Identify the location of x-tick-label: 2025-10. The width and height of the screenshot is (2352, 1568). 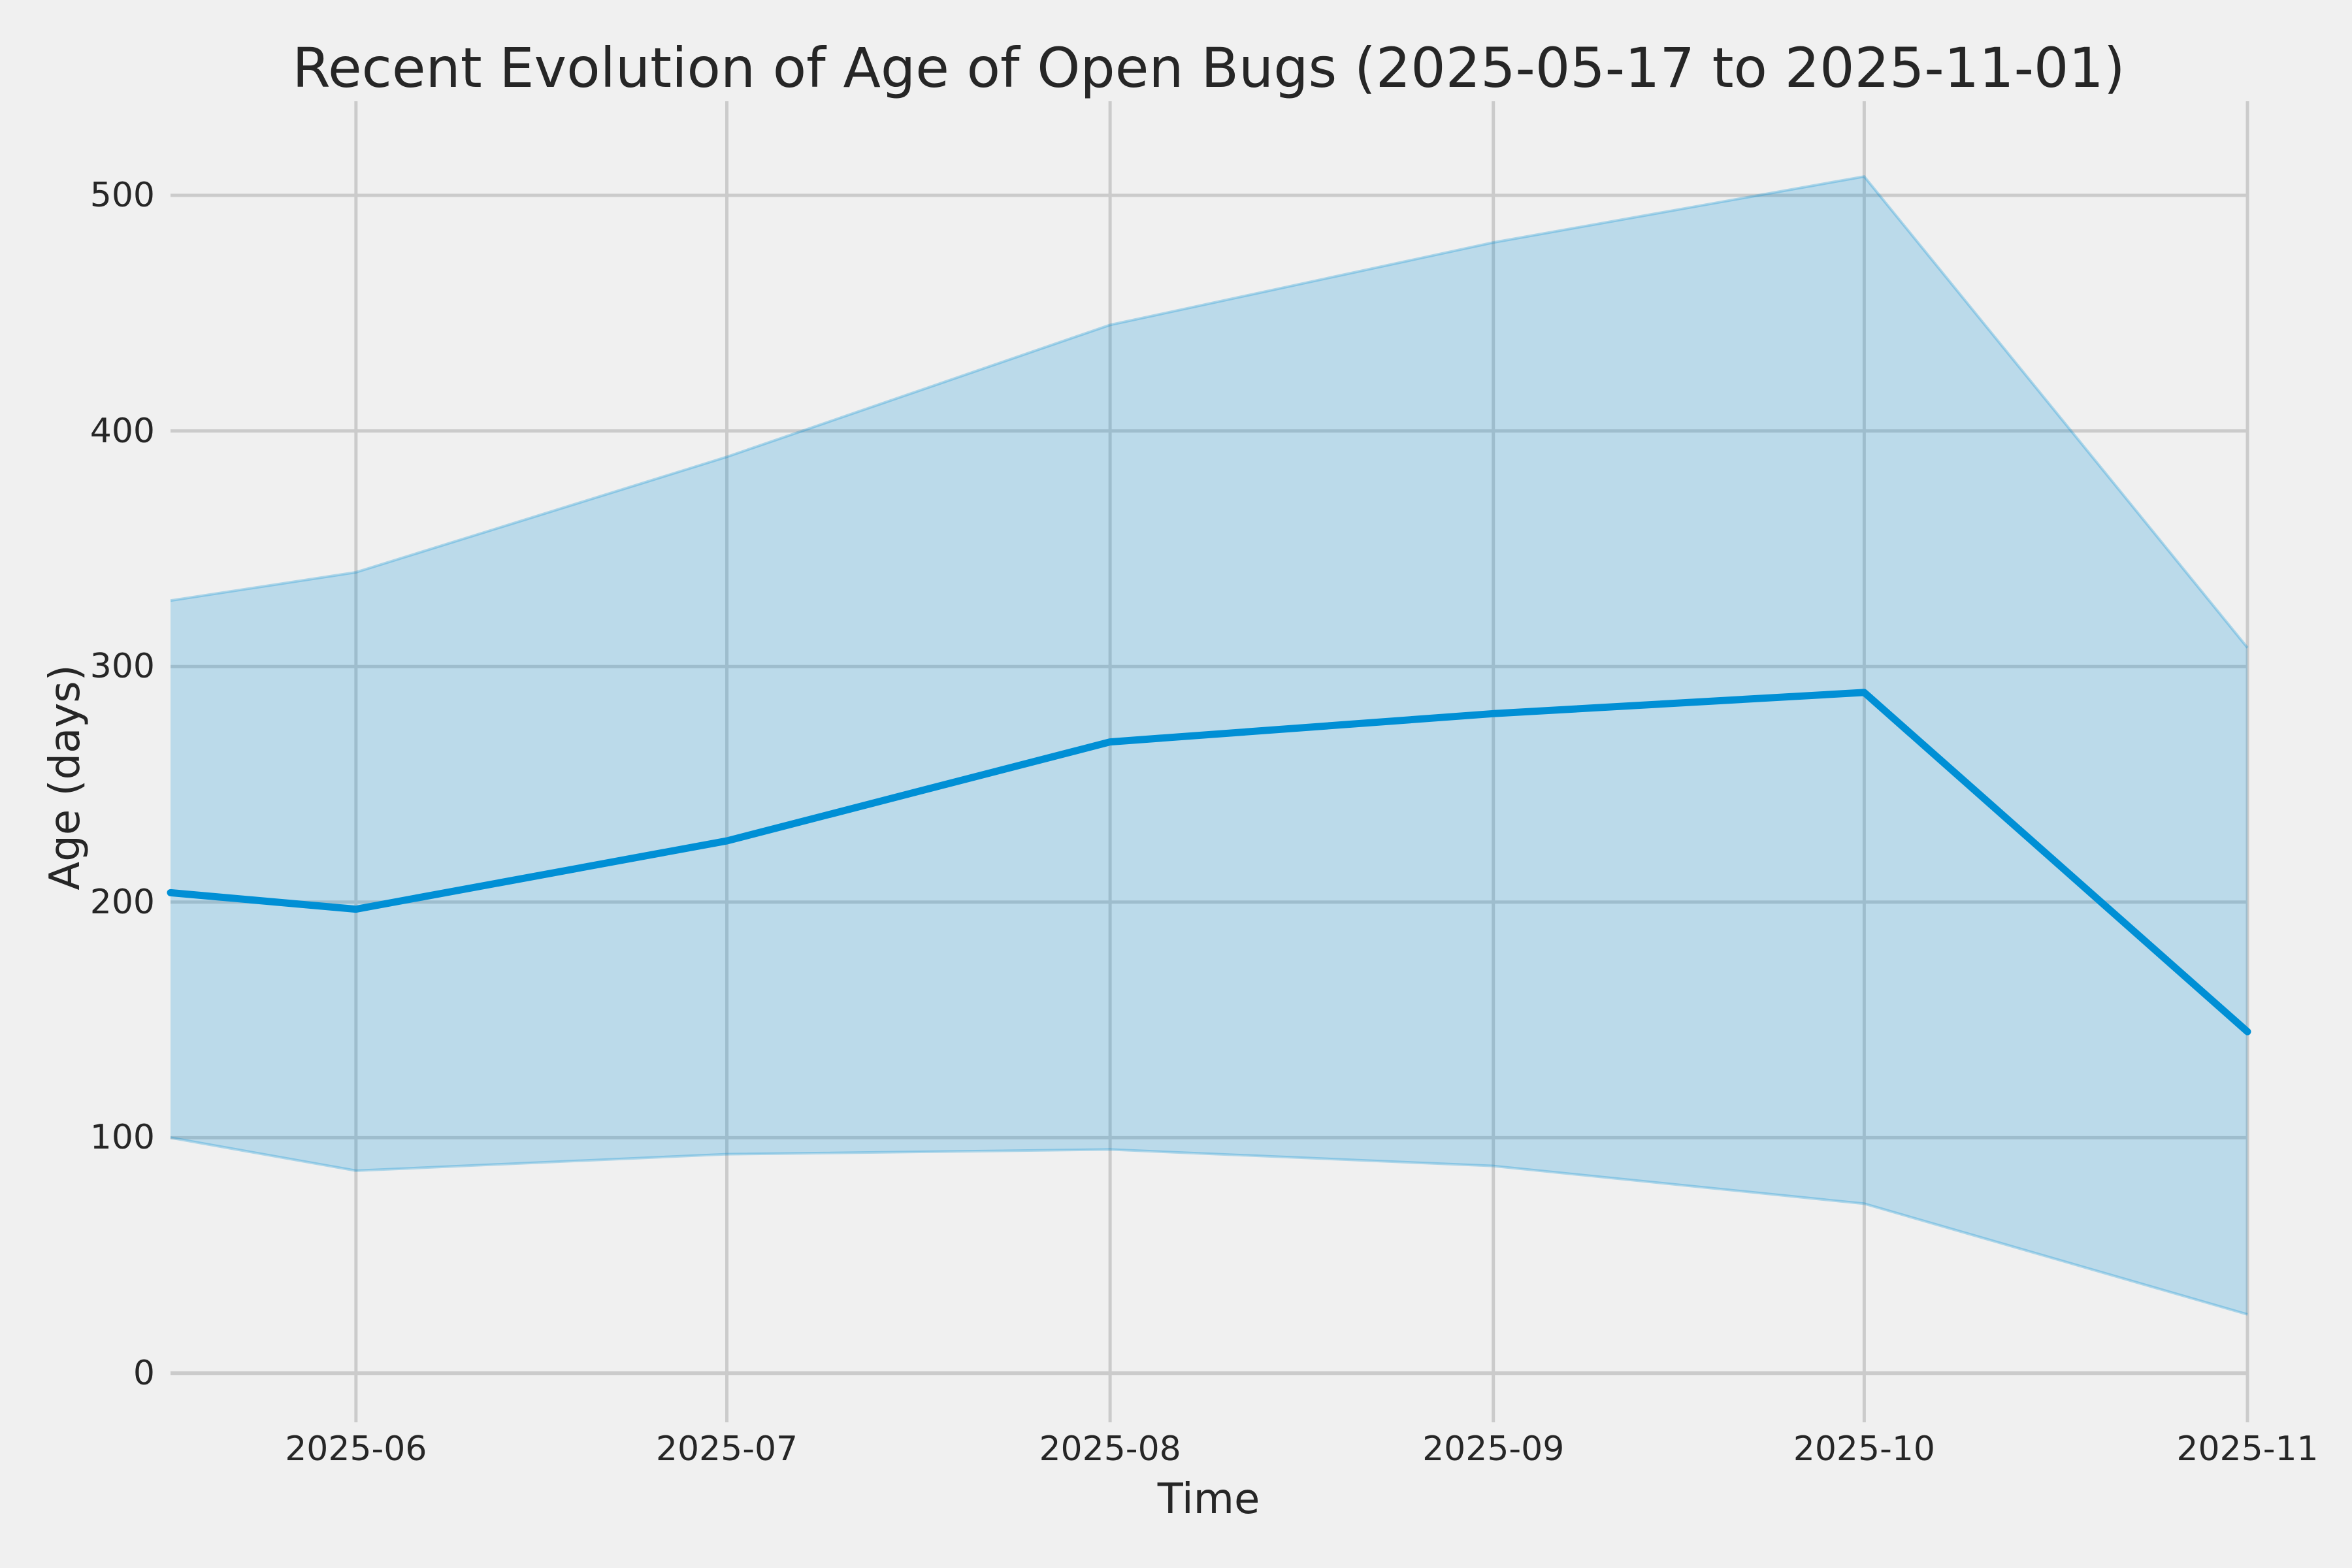
(1864, 1449).